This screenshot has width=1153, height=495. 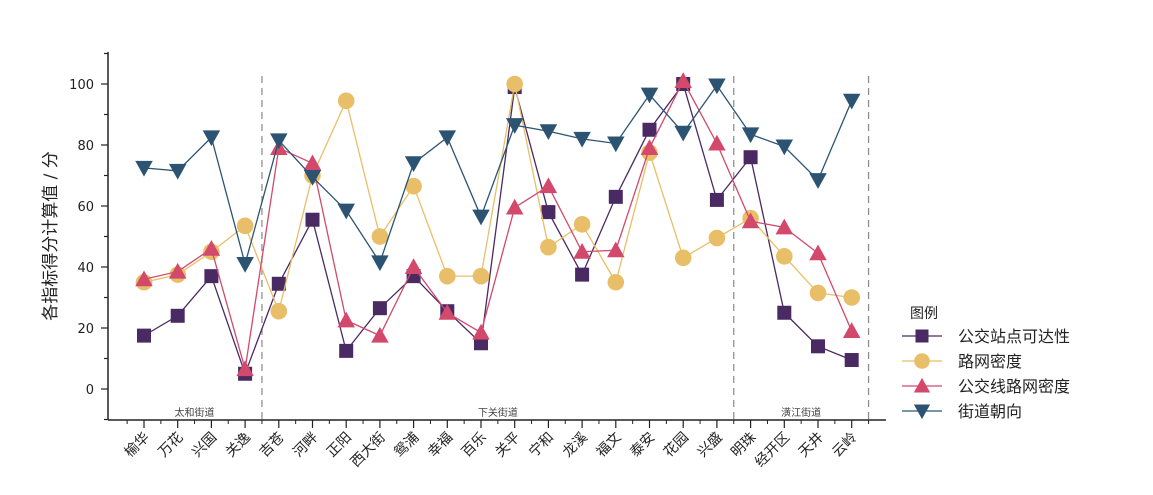 I want to click on legend-label: 公交站点可达性, so click(x=1014, y=336).